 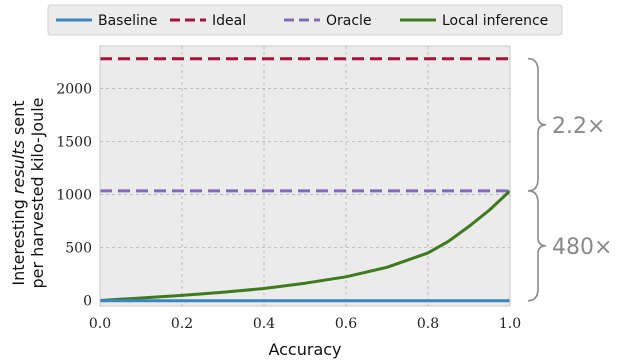 I want to click on x-tick-label: 0.4, so click(x=264, y=324).